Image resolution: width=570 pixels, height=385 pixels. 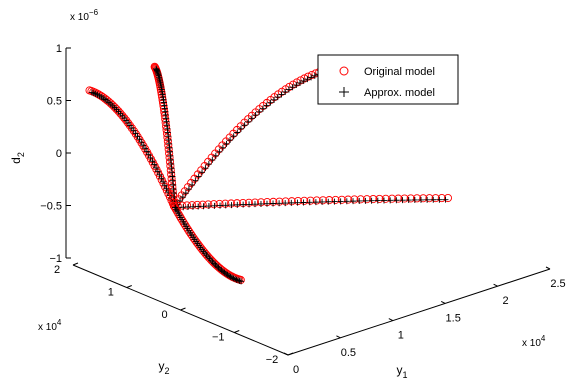 I want to click on legend: Original model Approx. model, so click(x=388, y=79).